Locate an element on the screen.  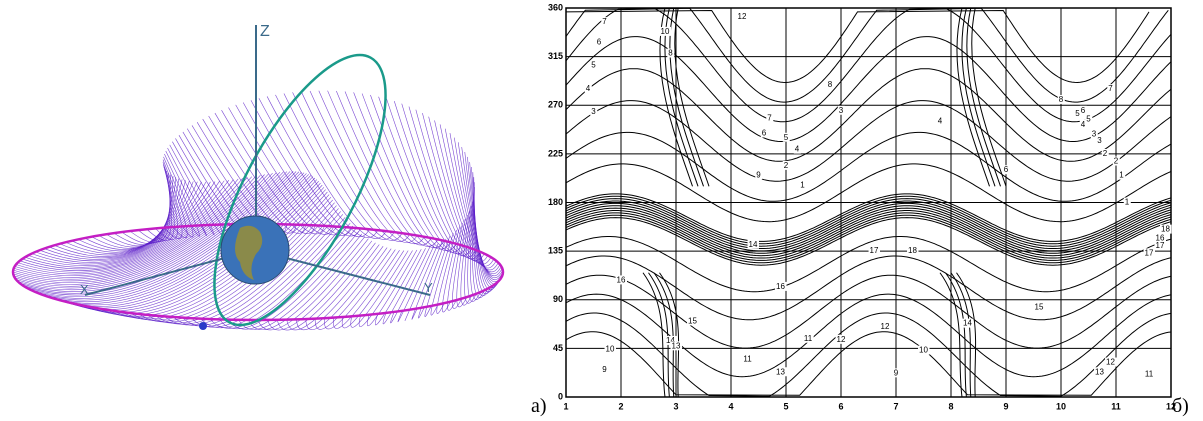
contour-label: 1 is located at coordinates (802, 184).